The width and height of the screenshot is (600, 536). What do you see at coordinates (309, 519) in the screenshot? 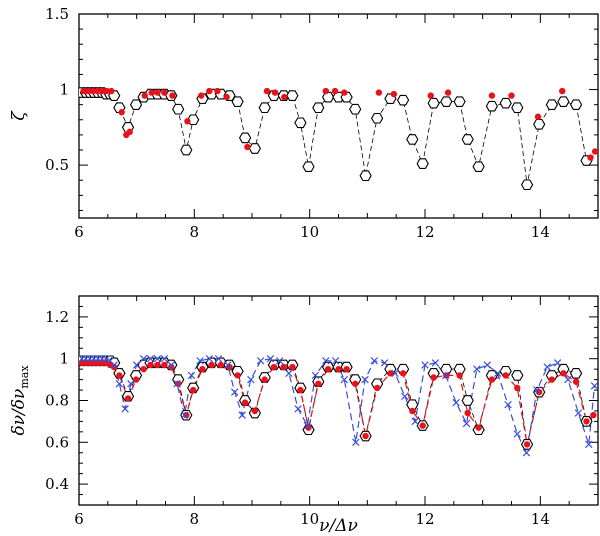
I see `x-tick-label: 10` at bounding box center [309, 519].